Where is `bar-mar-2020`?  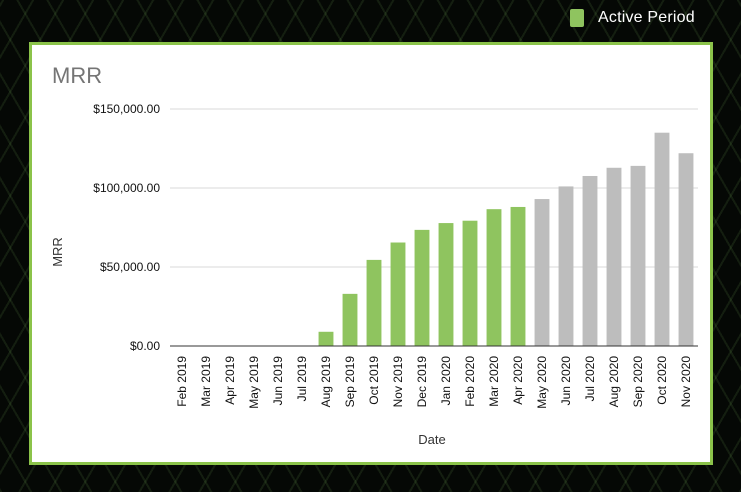 bar-mar-2020 is located at coordinates (494, 277).